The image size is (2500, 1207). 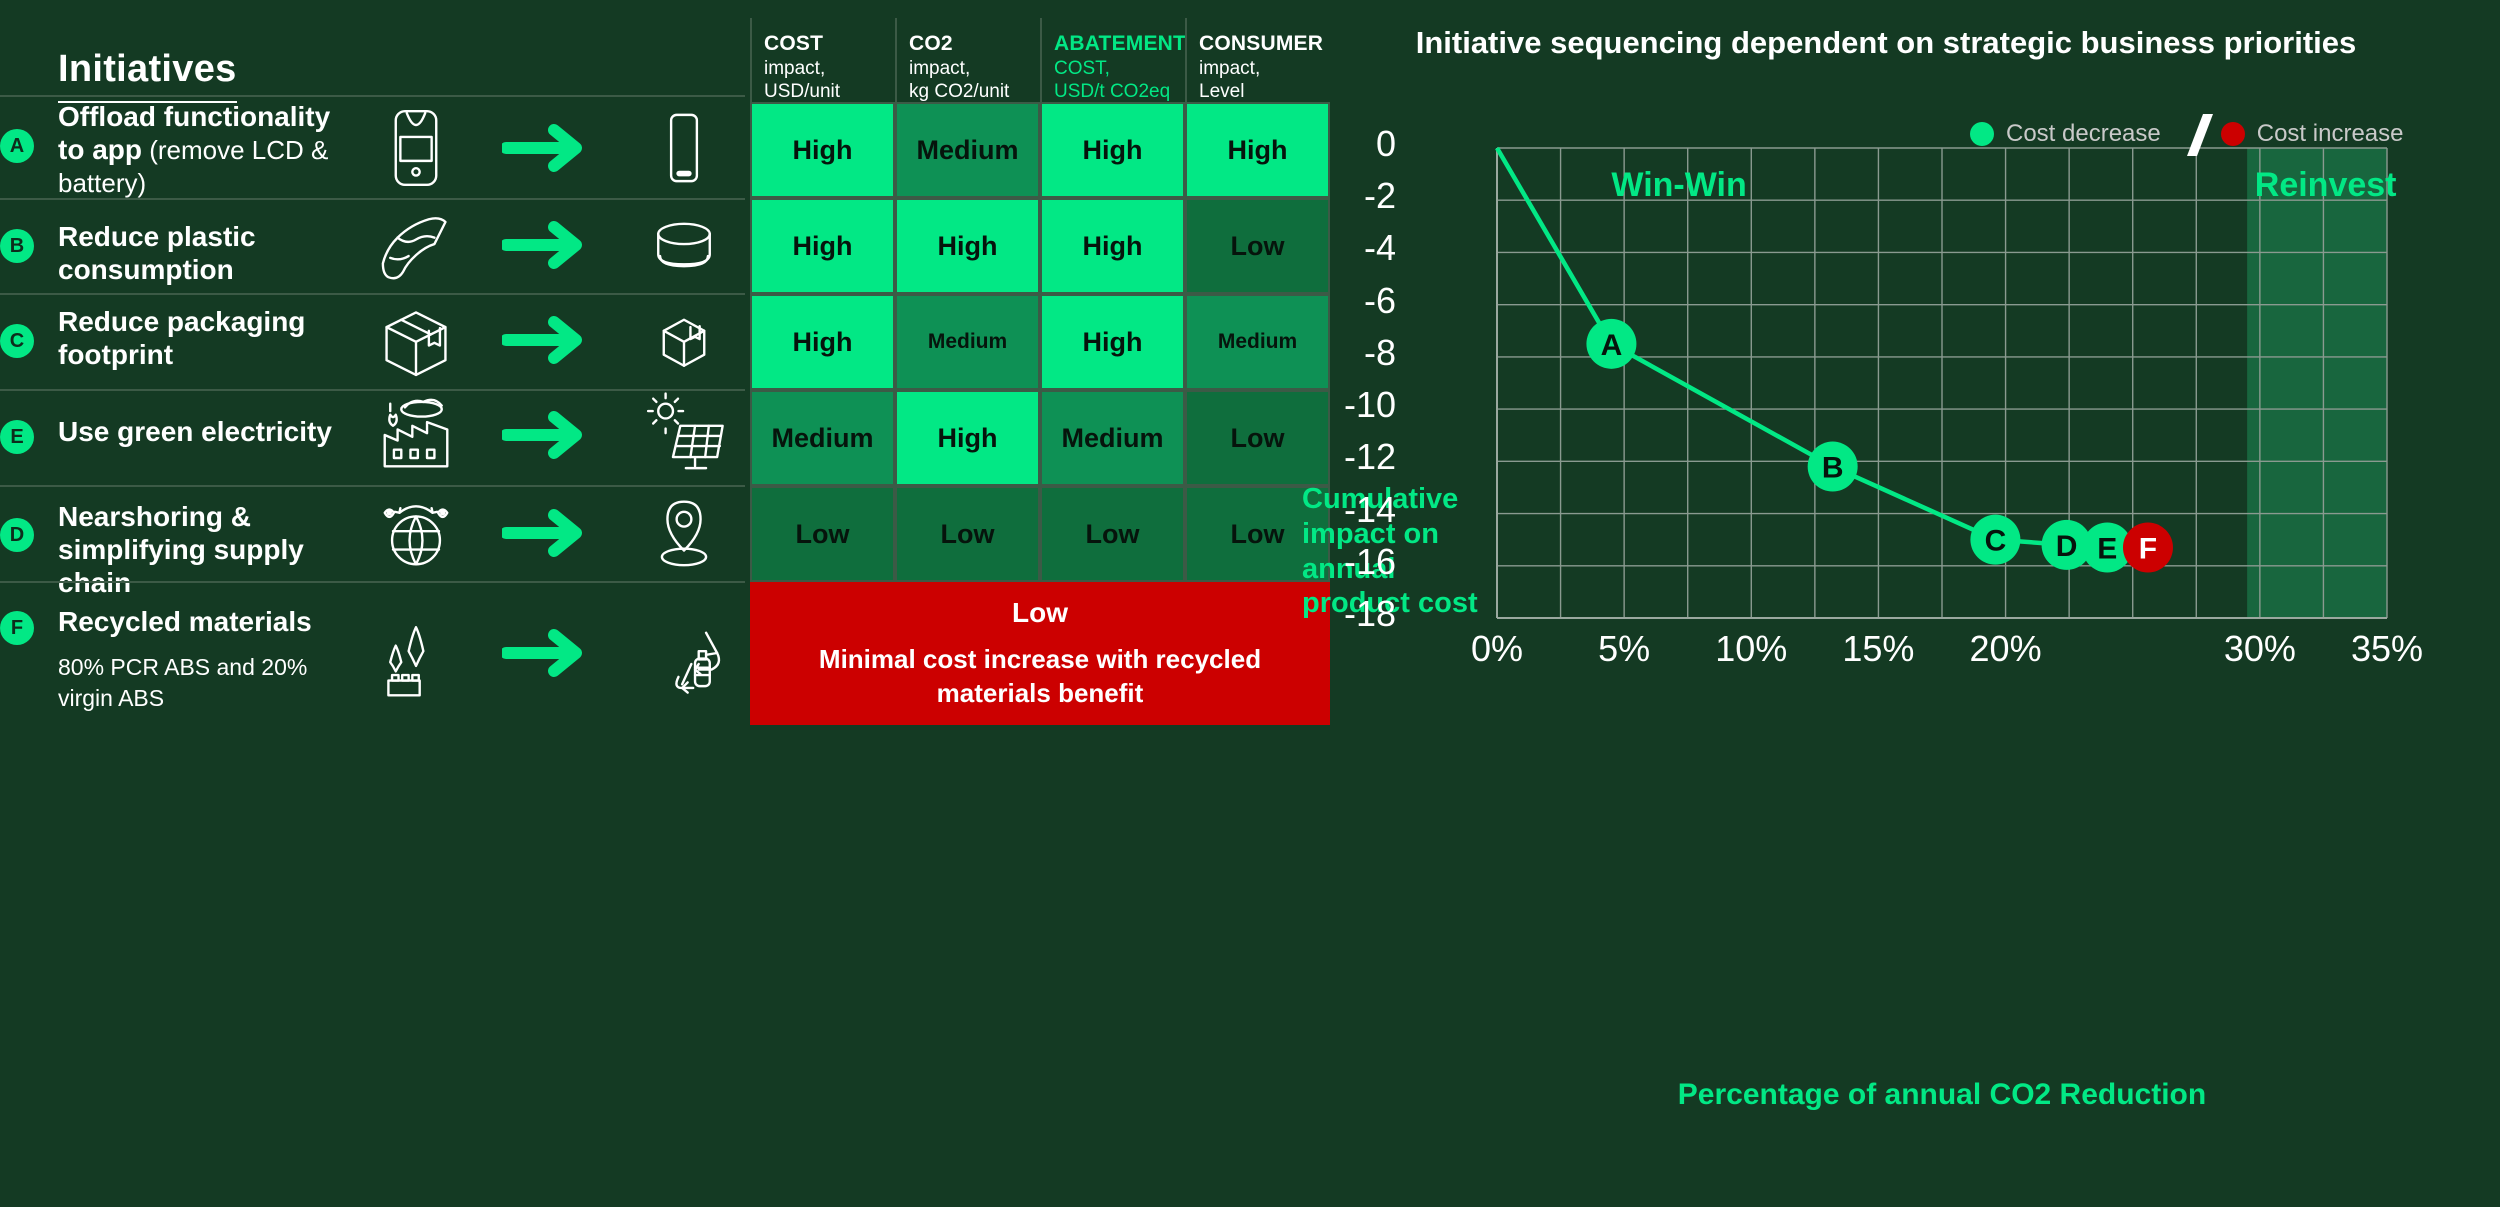 I want to click on solar-panel-icon, so click(x=684, y=435).